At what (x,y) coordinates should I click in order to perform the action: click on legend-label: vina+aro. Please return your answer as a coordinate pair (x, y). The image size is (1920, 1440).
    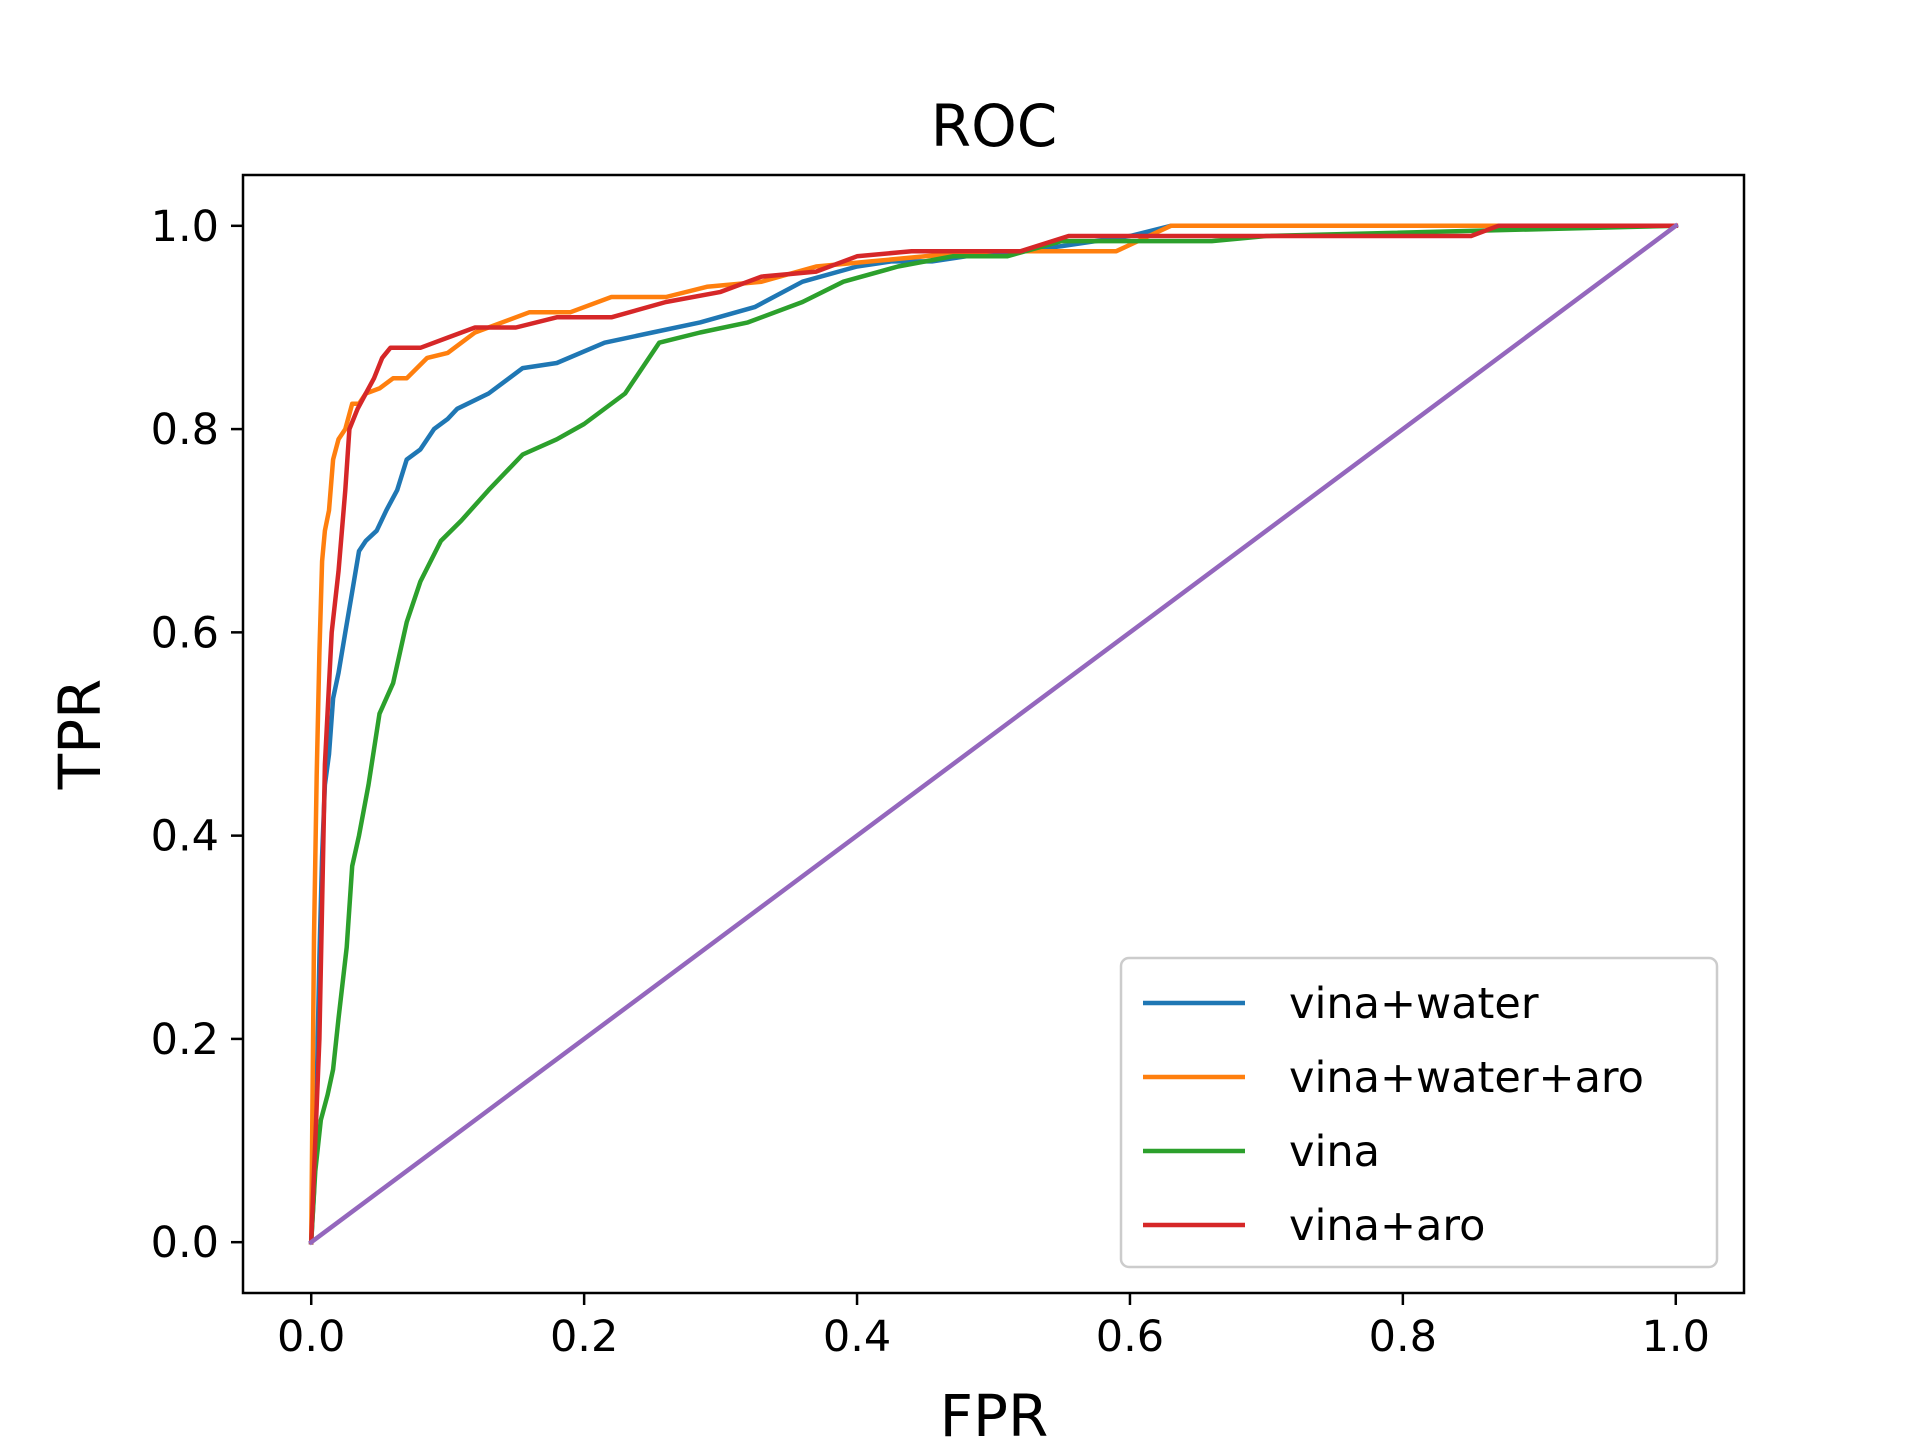
    Looking at the image, I should click on (1387, 1226).